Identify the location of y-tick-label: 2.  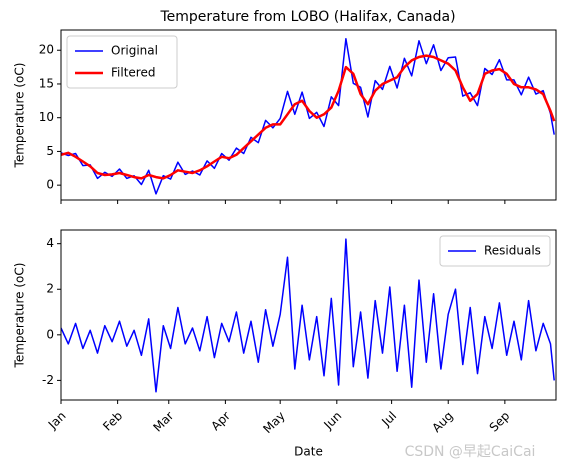
(50, 289).